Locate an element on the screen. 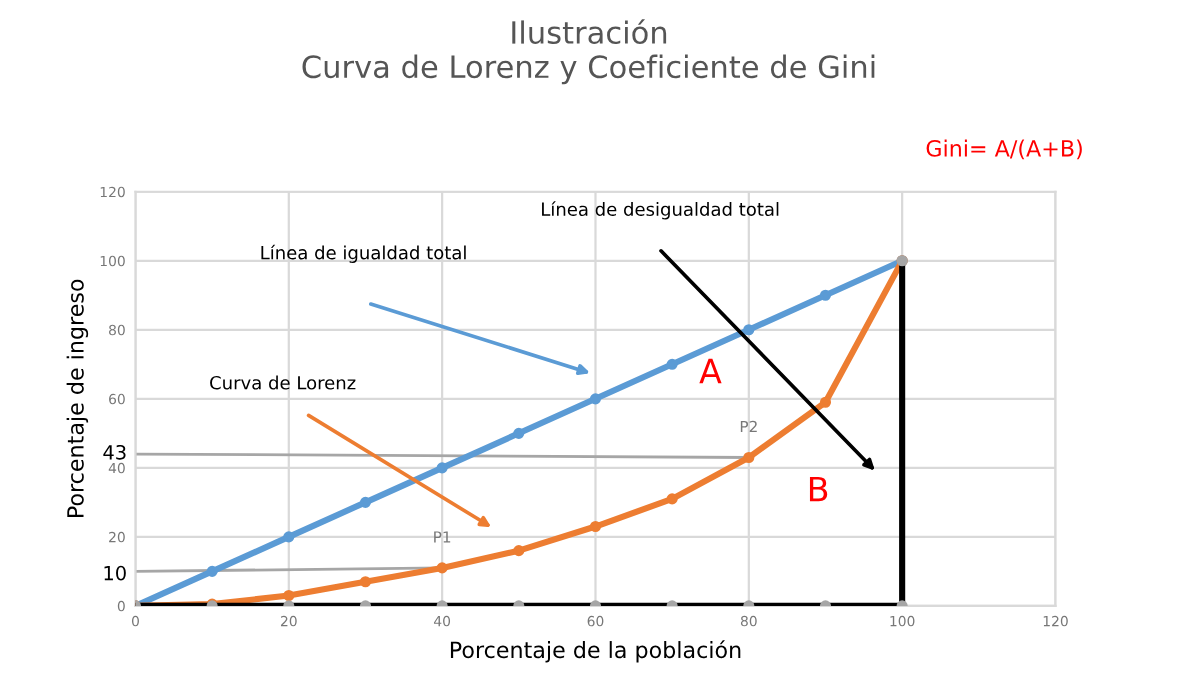  annotation: A is located at coordinates (710, 371).